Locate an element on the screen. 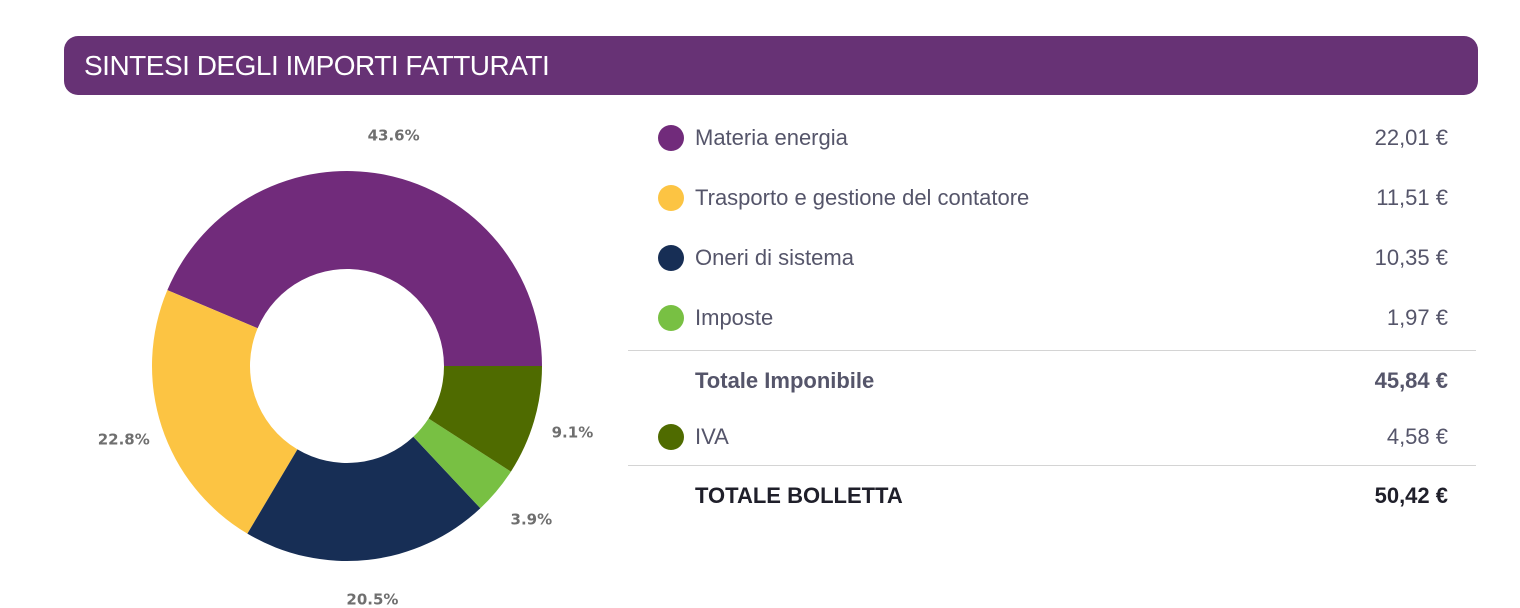 This screenshot has height=608, width=1520. legend-dot-oneri is located at coordinates (671, 258).